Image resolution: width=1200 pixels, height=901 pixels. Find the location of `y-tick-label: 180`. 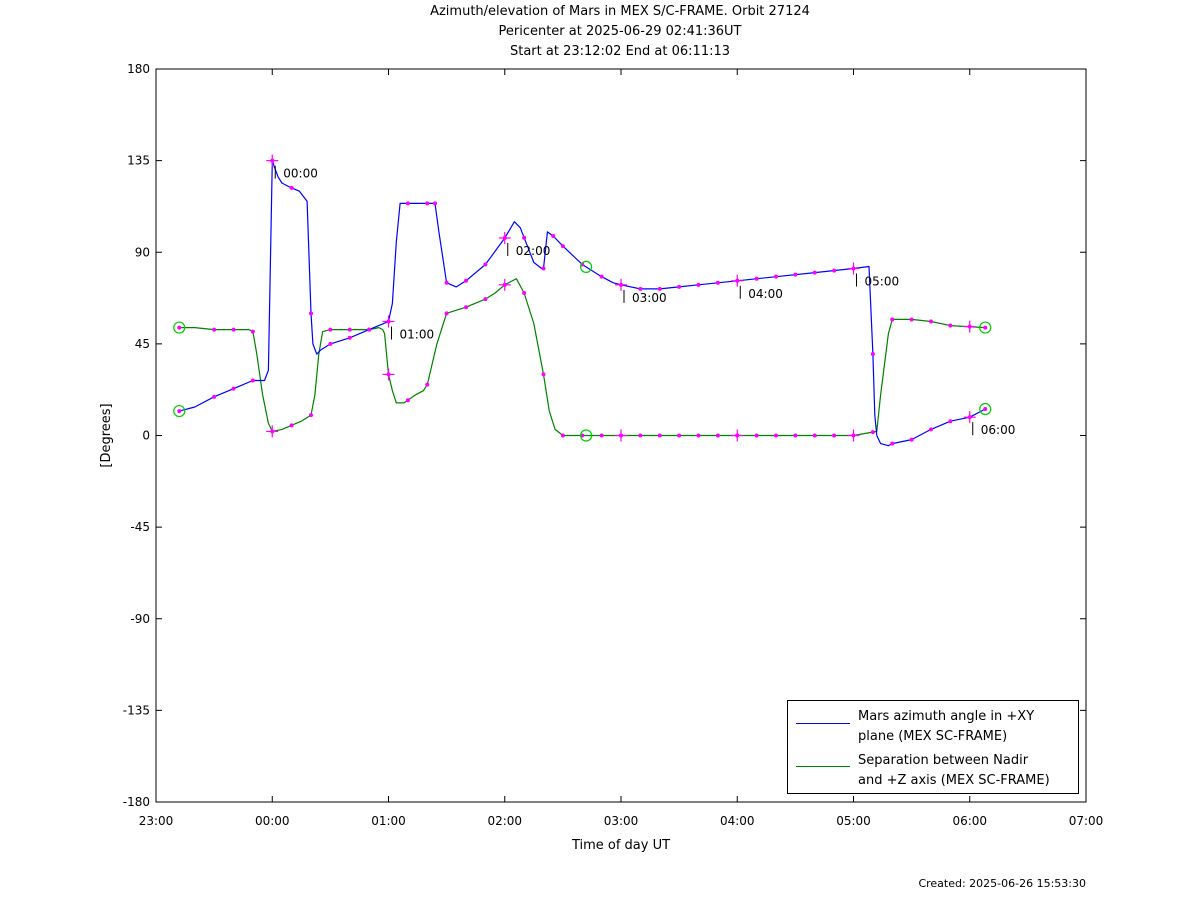

y-tick-label: 180 is located at coordinates (138, 69).